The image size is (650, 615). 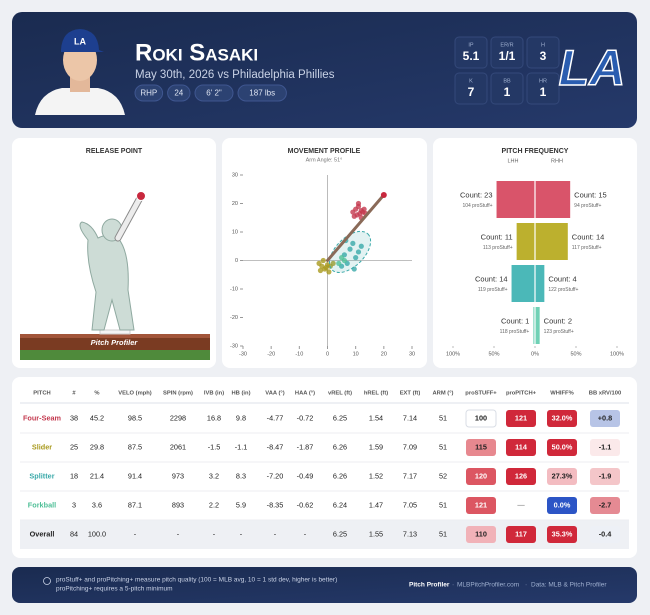 What do you see at coordinates (115, 275) in the screenshot?
I see `pitcher-figure` at bounding box center [115, 275].